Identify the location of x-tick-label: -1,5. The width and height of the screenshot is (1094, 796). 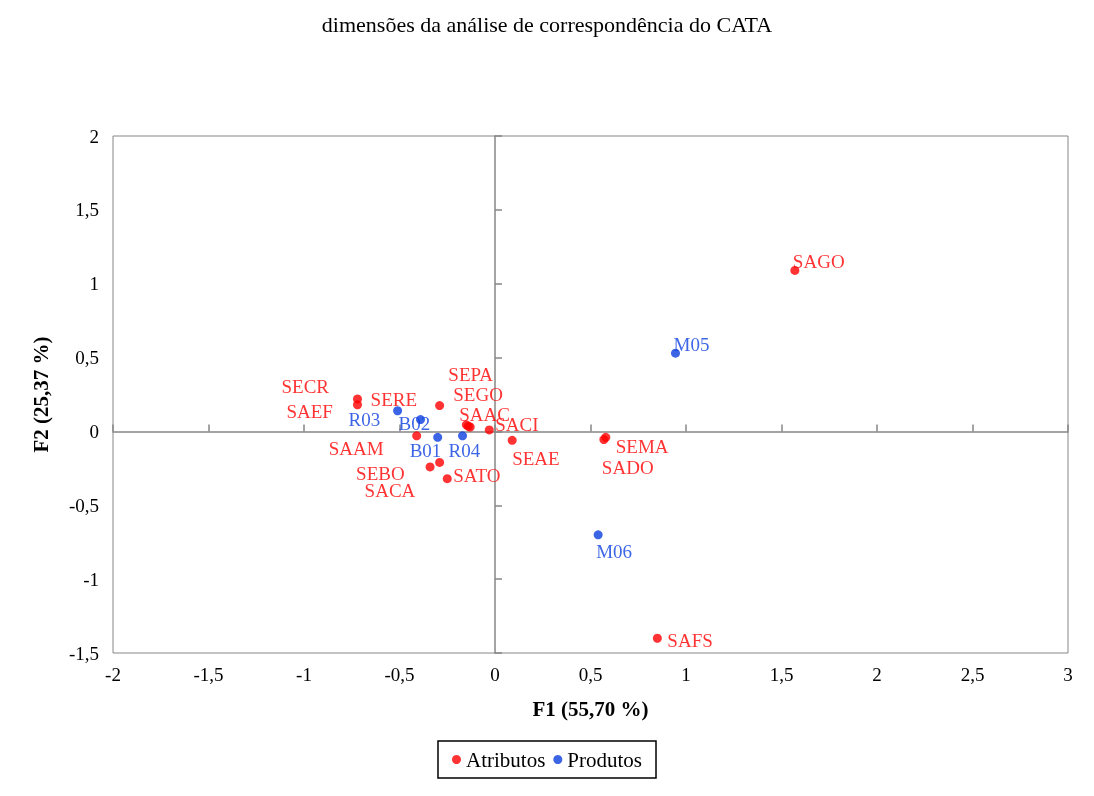
(208, 674).